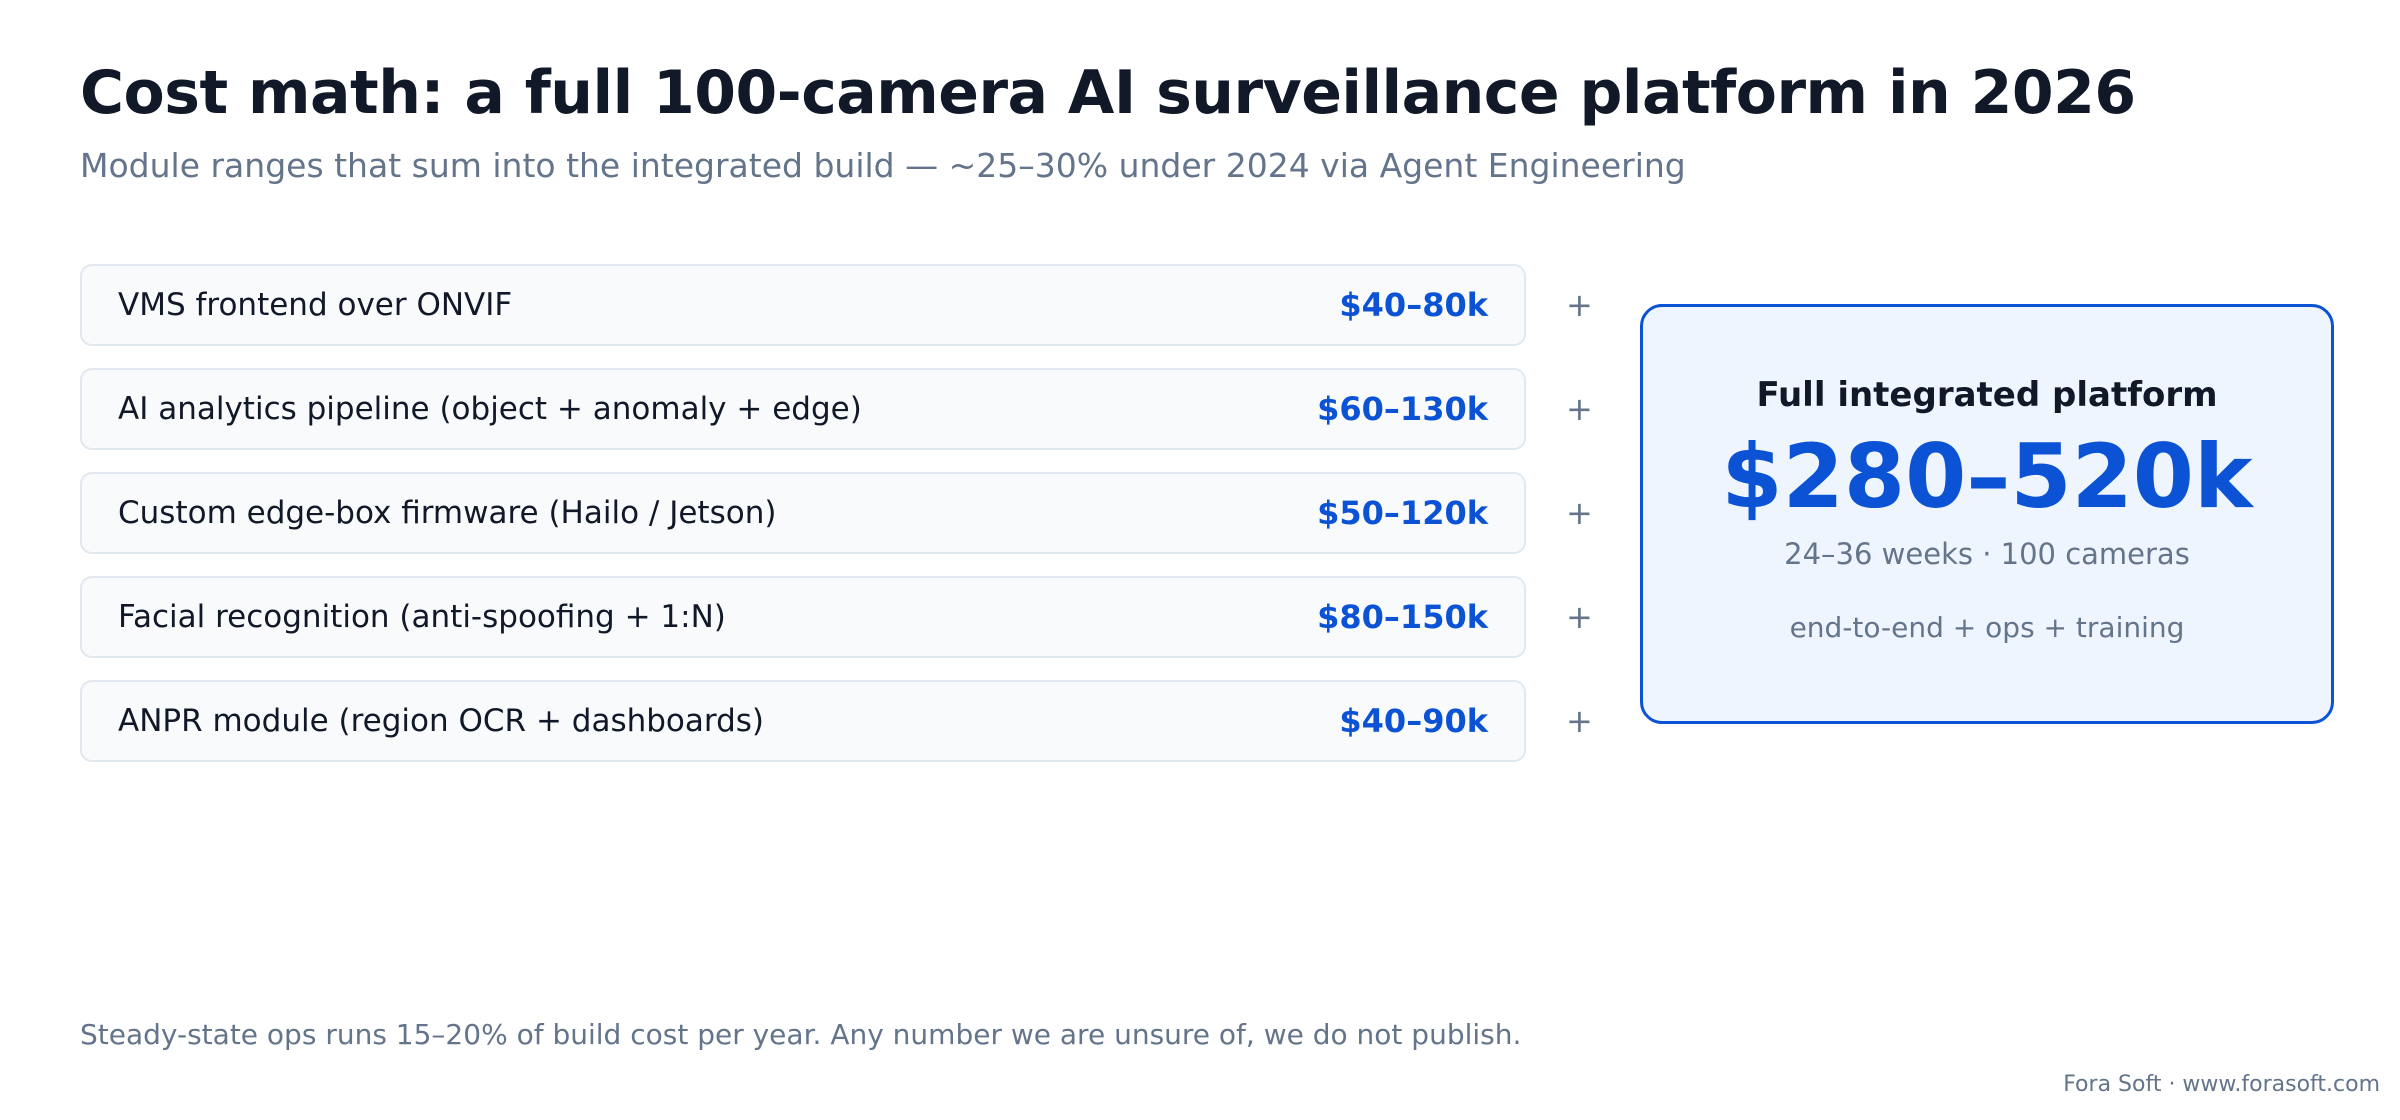  I want to click on module-name: Facial recognition (anti-spoofing + 1:N), so click(422, 617).